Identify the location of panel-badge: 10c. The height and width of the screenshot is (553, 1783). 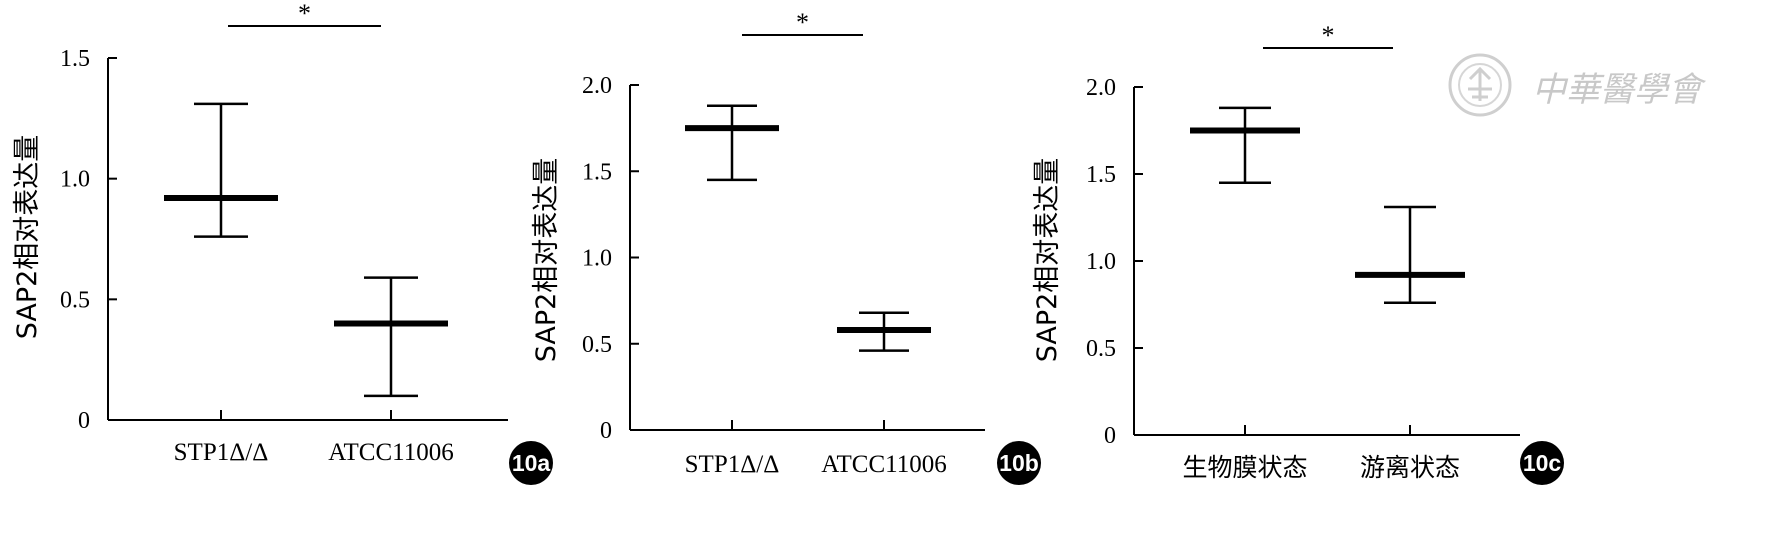
(1542, 463).